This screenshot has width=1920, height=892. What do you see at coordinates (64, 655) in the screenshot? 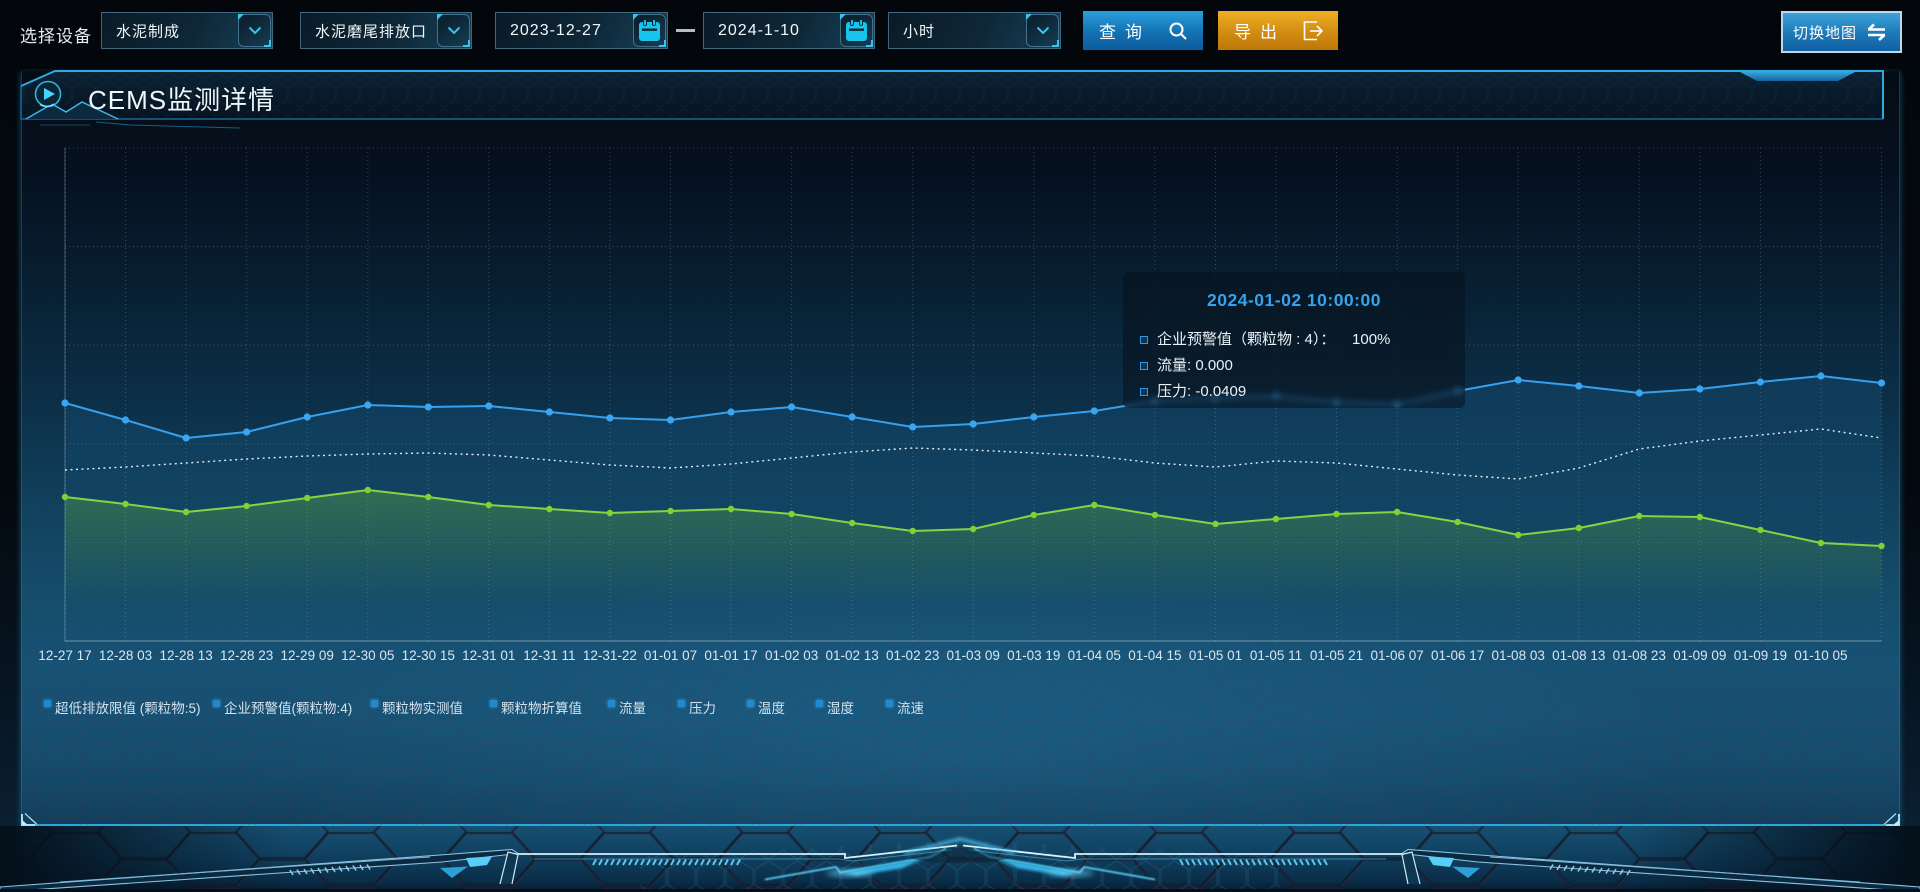
I see `svg-text: 12-27 17` at bounding box center [64, 655].